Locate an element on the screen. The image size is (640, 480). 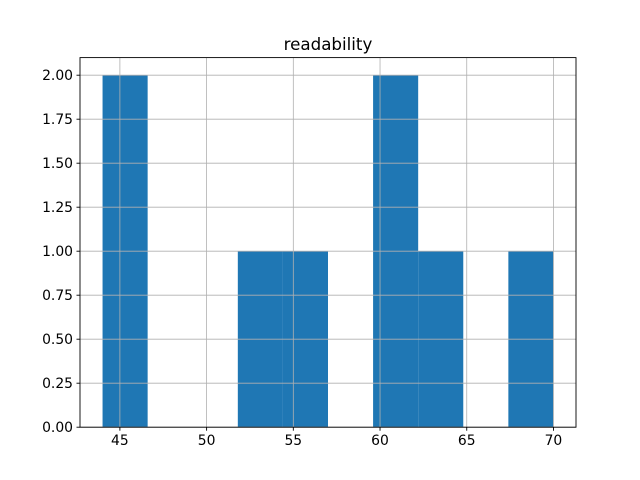
y-tick-label: 1.75 is located at coordinates (57, 120).